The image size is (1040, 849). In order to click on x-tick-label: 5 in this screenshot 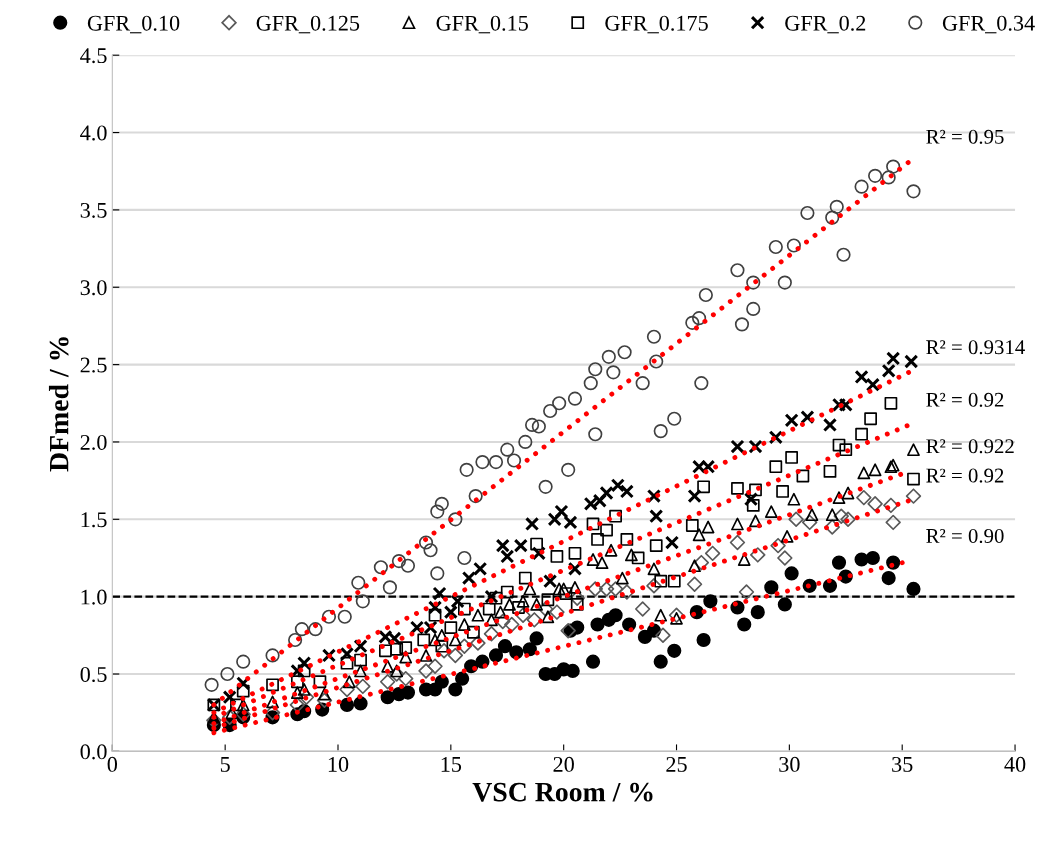, I will do `click(225, 764)`.